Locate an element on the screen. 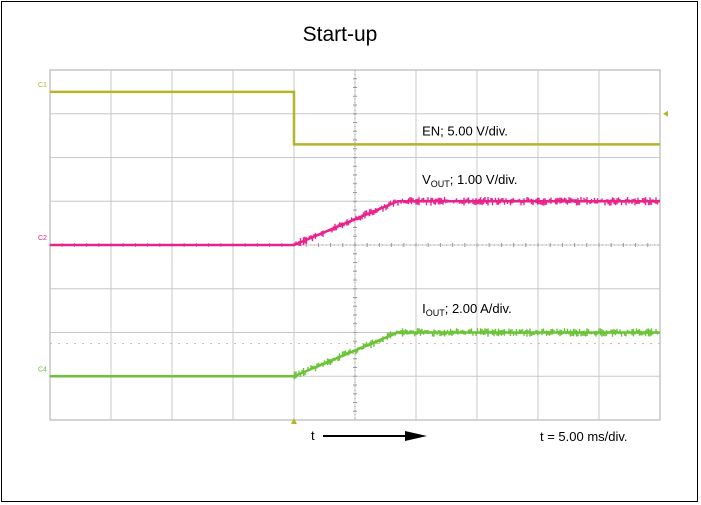 This screenshot has width=701, height=505. time-arrow-label: t is located at coordinates (313, 435).